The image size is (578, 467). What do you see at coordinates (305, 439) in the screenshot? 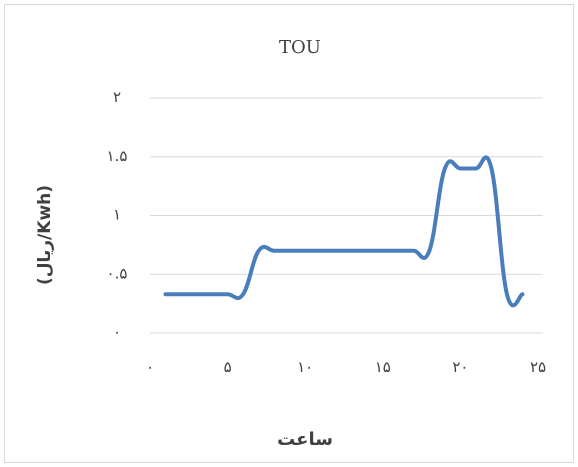
I see `x-axis-label: ساعت` at bounding box center [305, 439].